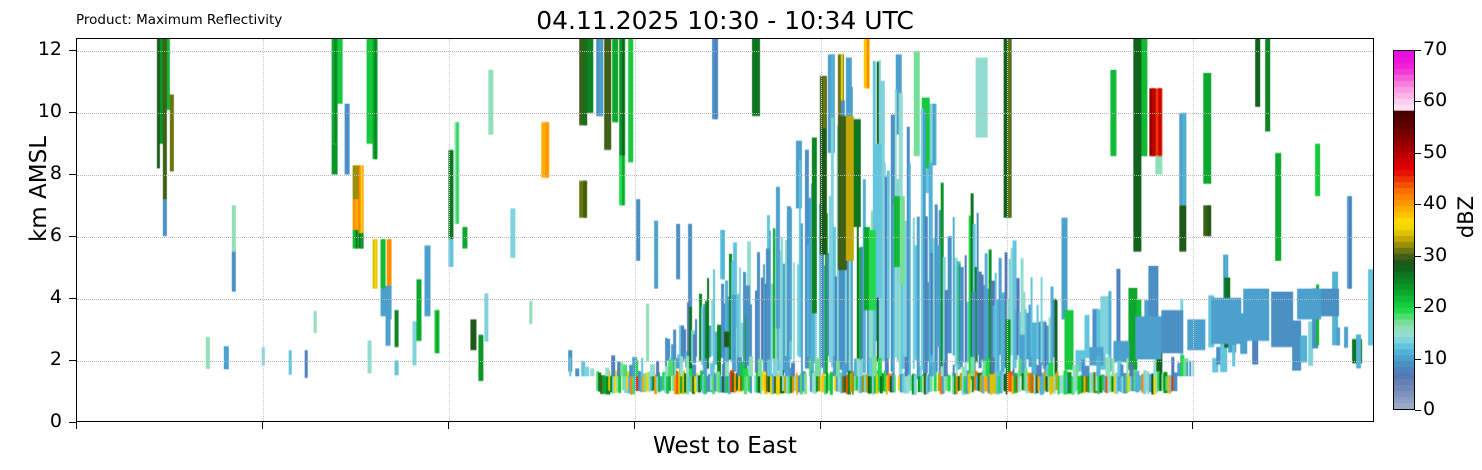 The image size is (1482, 470). I want to click on colorbar-tick-label: 0, so click(1429, 409).